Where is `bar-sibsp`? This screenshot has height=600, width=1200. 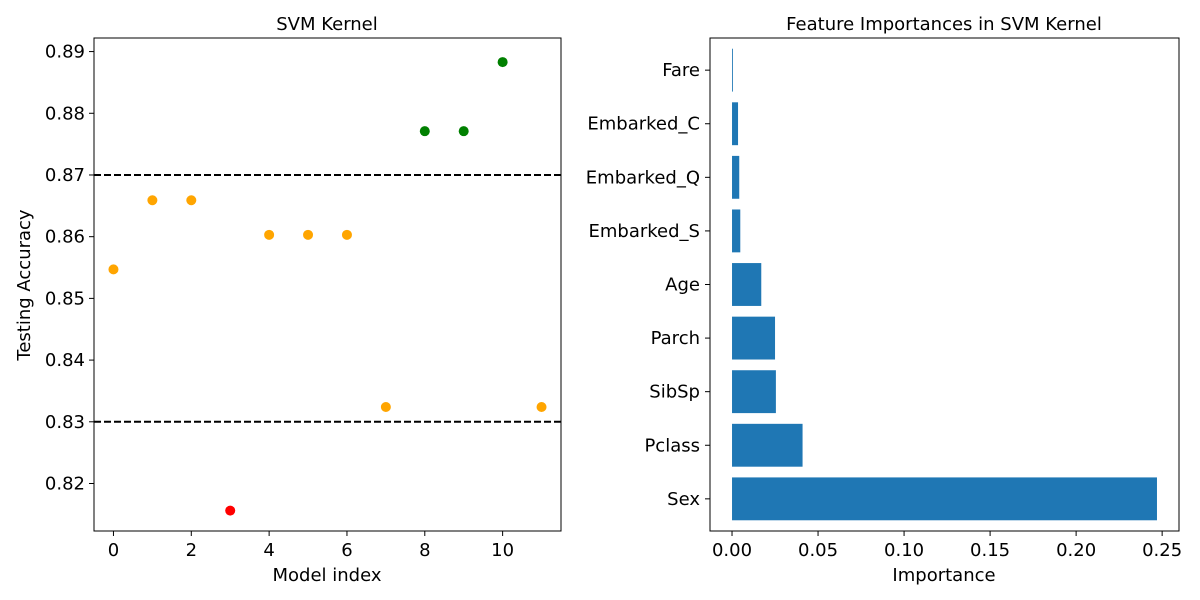 bar-sibsp is located at coordinates (754, 392).